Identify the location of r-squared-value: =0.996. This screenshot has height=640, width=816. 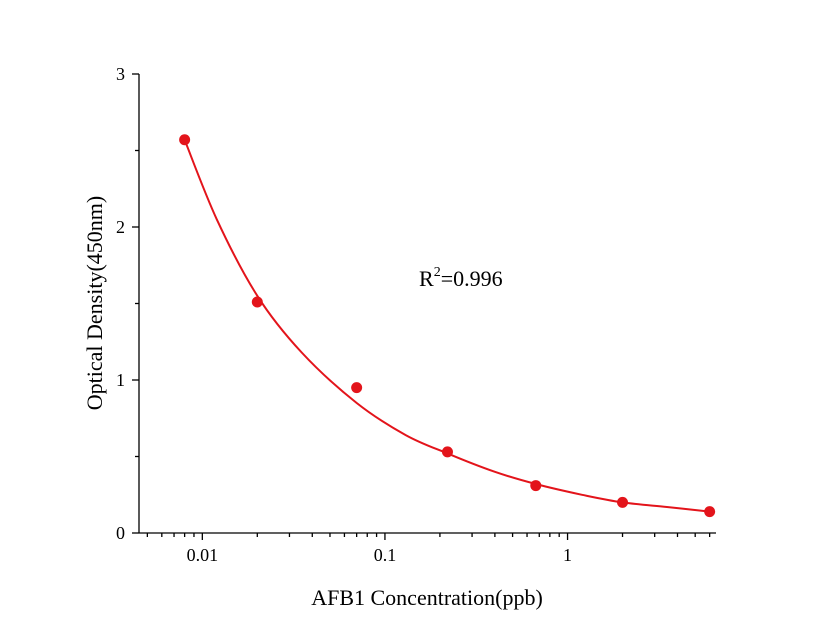
(472, 278).